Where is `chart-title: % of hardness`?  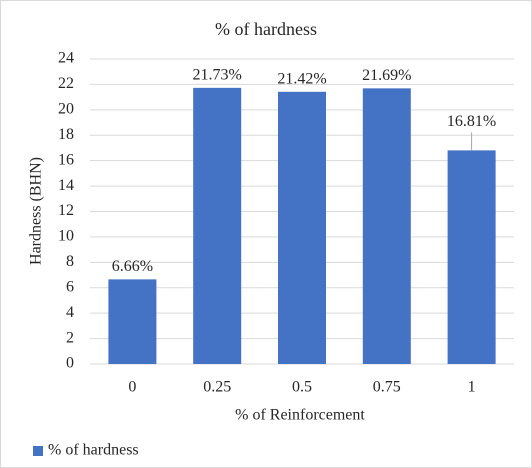
chart-title: % of hardness is located at coordinates (266, 29).